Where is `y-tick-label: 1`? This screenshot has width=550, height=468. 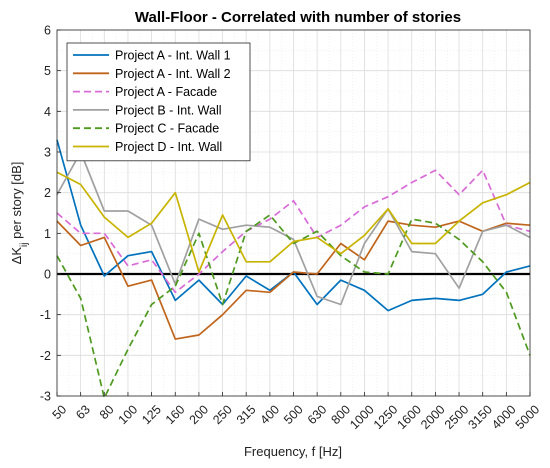 y-tick-label: 1 is located at coordinates (47, 234).